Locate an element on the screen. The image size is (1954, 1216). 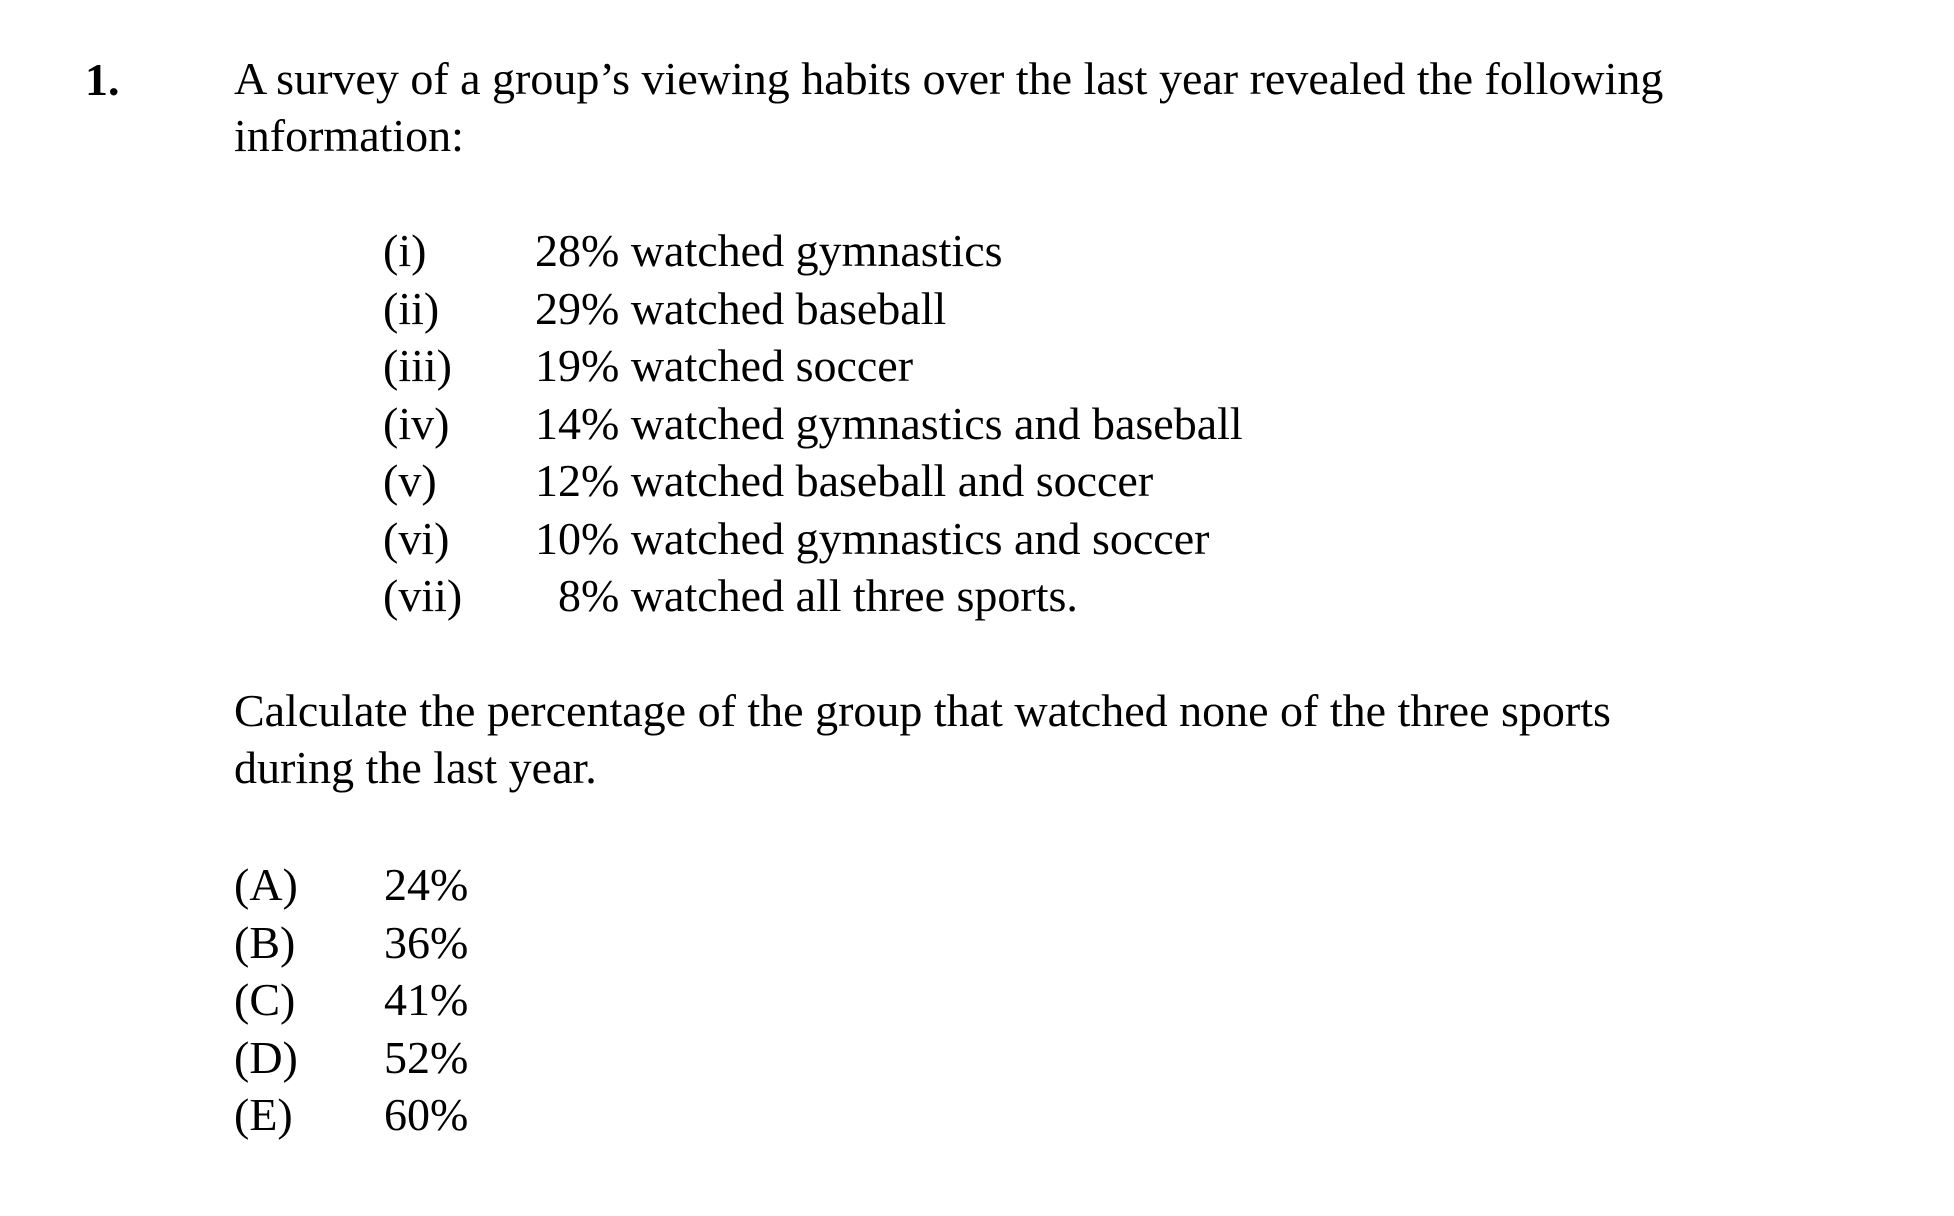
fact-item: (vi) 10% watched gymnastics and soccer is located at coordinates (813, 539).